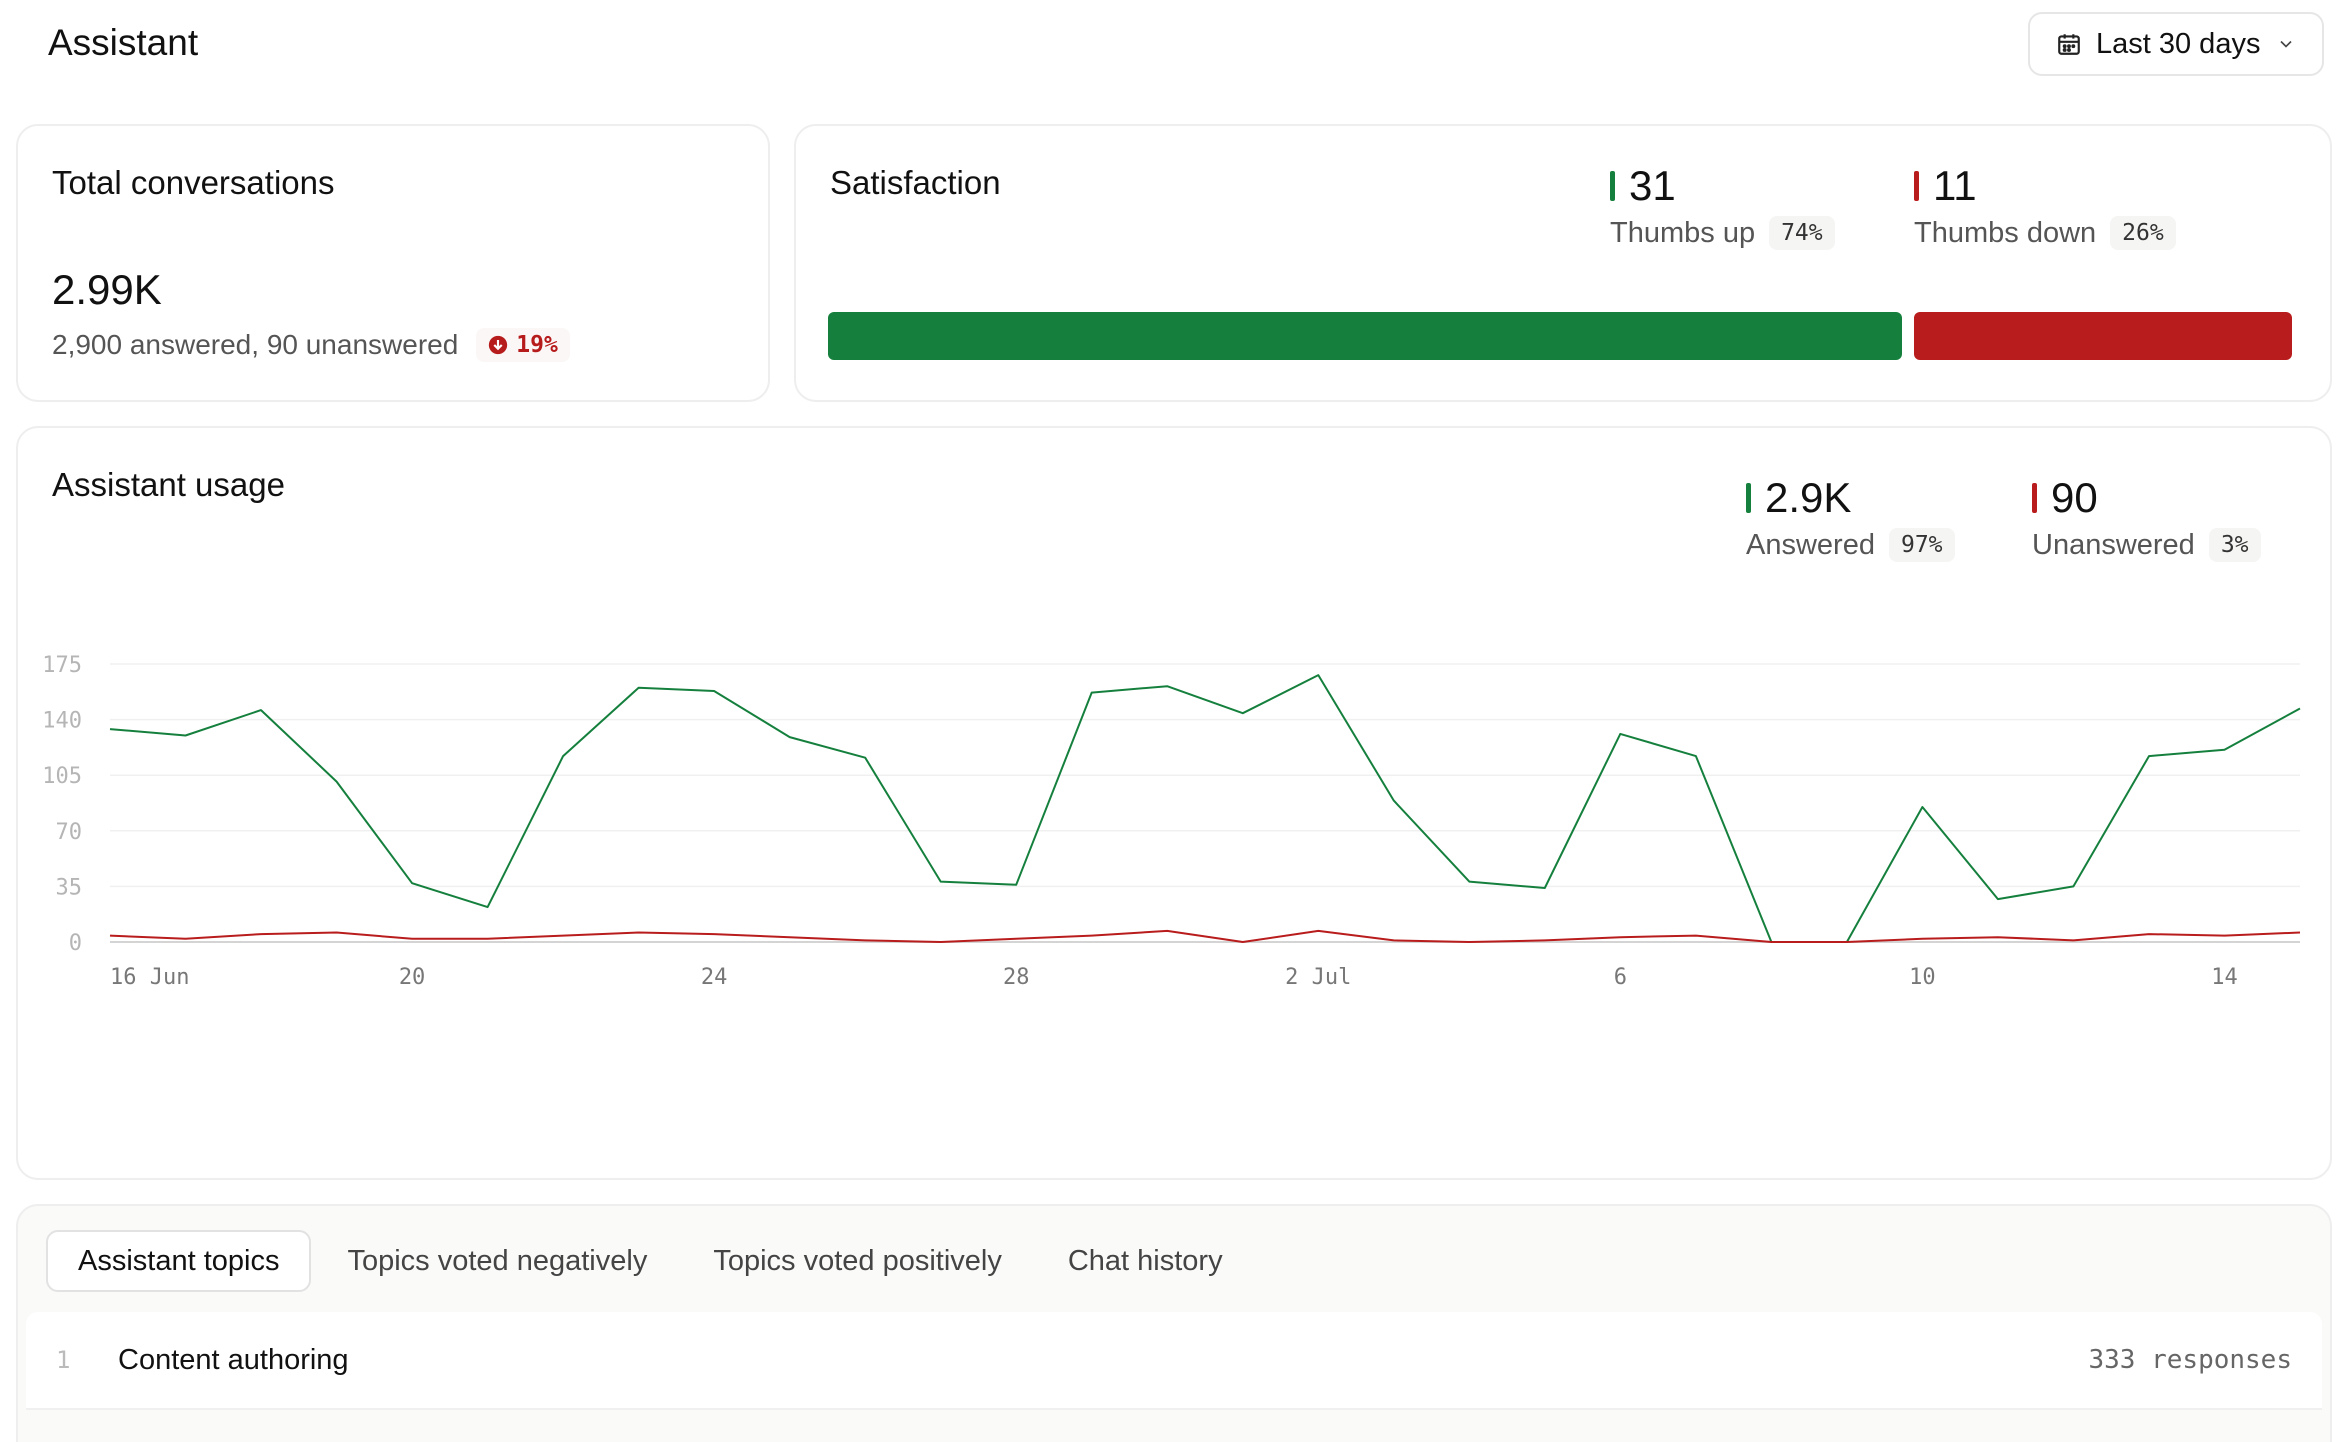 Image resolution: width=2348 pixels, height=1442 pixels. Describe the element at coordinates (255, 344) in the screenshot. I see `conversations-detail-text: 2,900 answered, 90 unanswered` at that location.